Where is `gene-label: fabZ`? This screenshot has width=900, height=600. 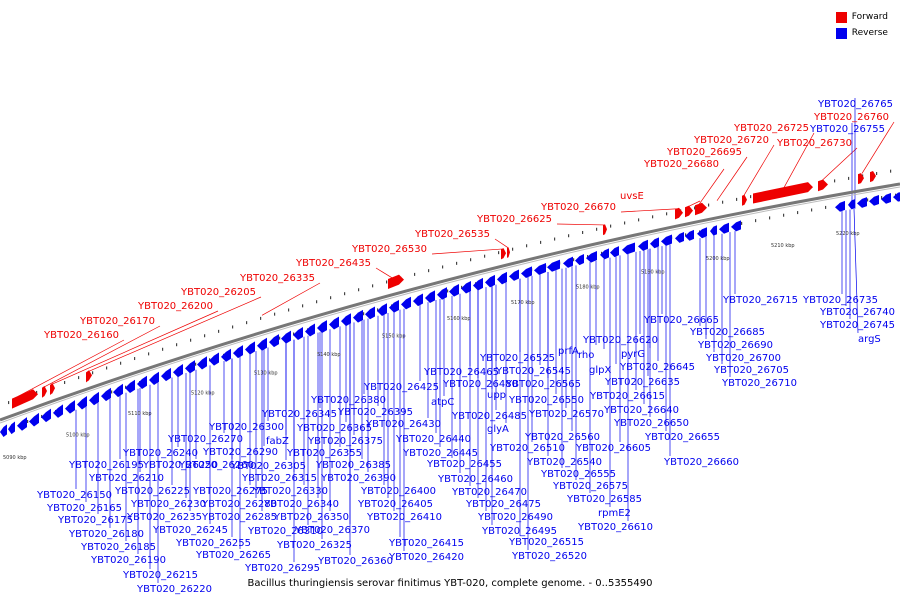 gene-label: fabZ is located at coordinates (277, 441).